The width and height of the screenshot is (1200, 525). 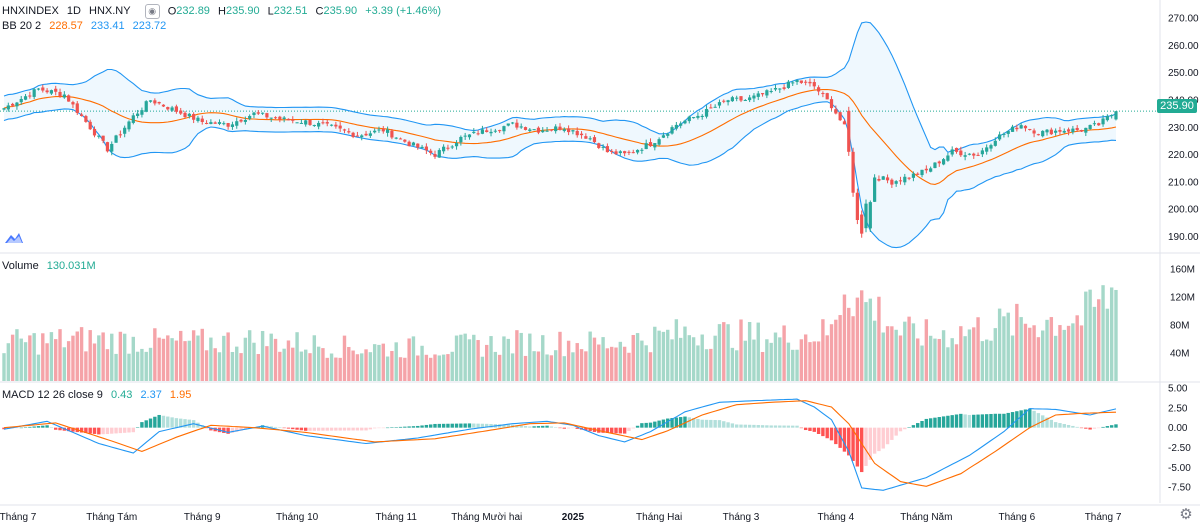 I want to click on macd-hist-value: 0.43, so click(x=121, y=395).